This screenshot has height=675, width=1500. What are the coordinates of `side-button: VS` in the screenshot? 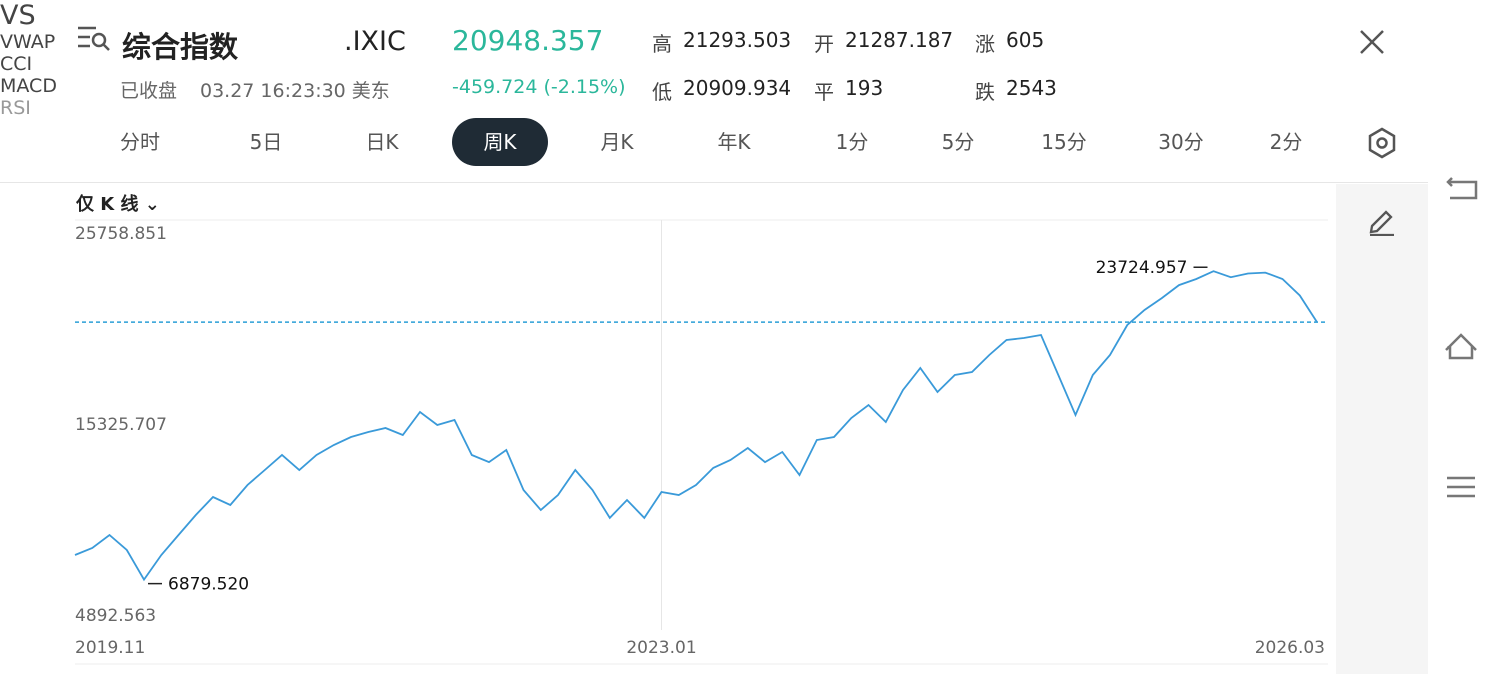 It's located at (18, 15).